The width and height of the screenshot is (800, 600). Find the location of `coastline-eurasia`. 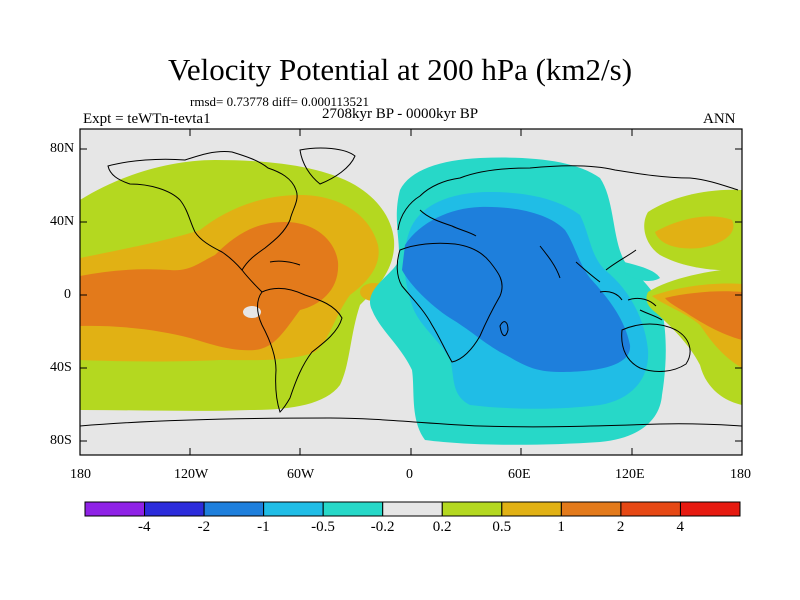

coastline-eurasia is located at coordinates (568, 224).